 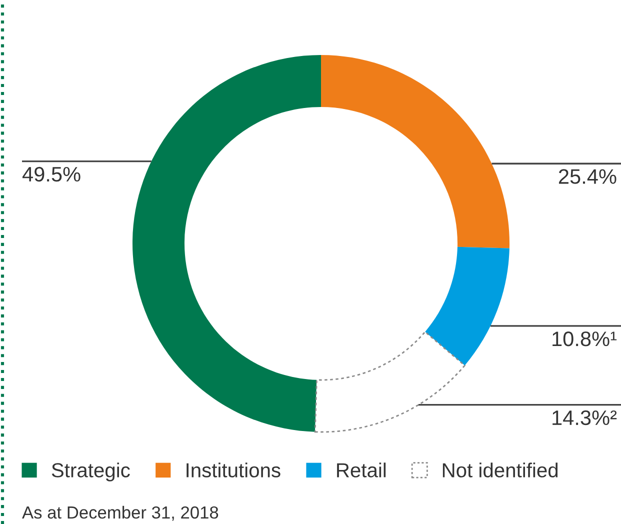 I want to click on data-label: 25.4%, so click(x=587, y=176).